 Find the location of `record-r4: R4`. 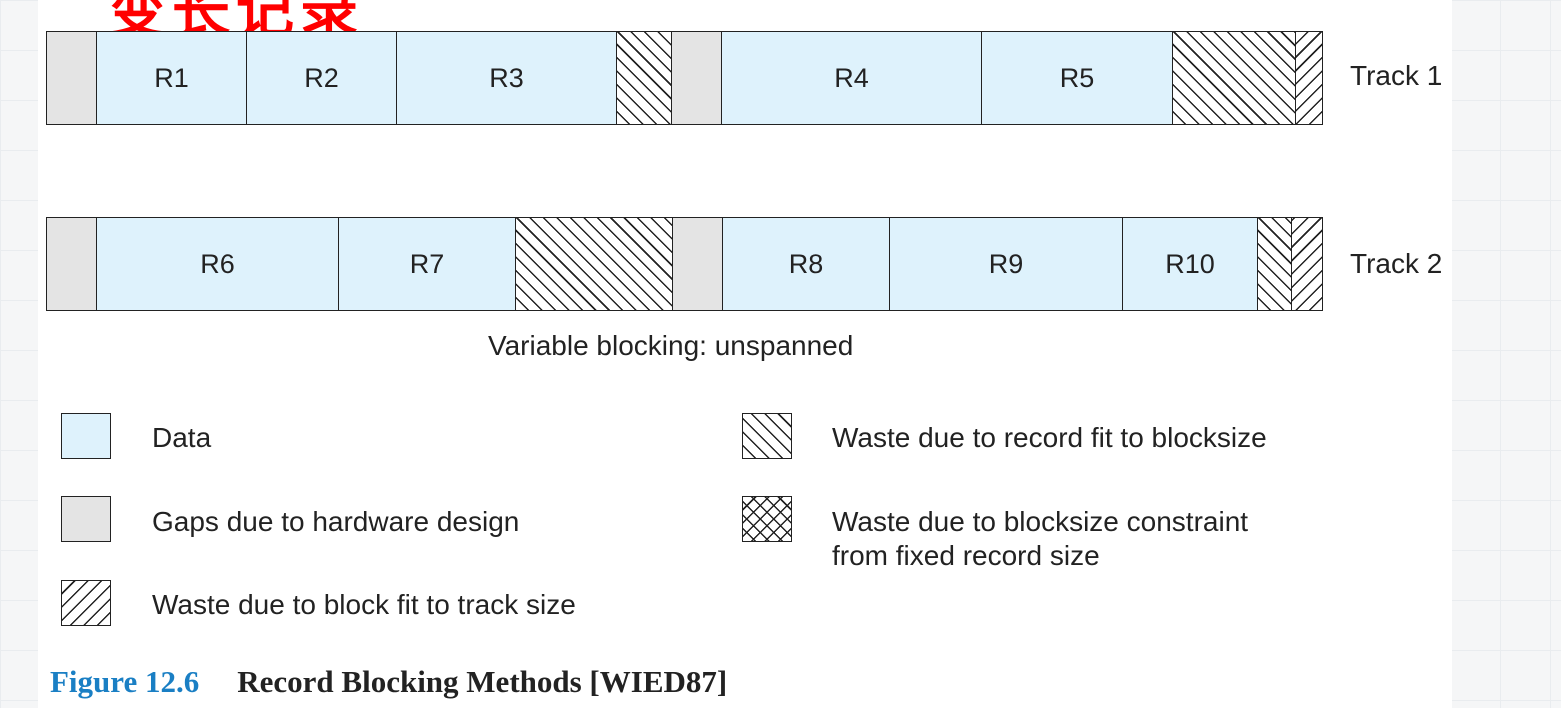

record-r4: R4 is located at coordinates (852, 78).